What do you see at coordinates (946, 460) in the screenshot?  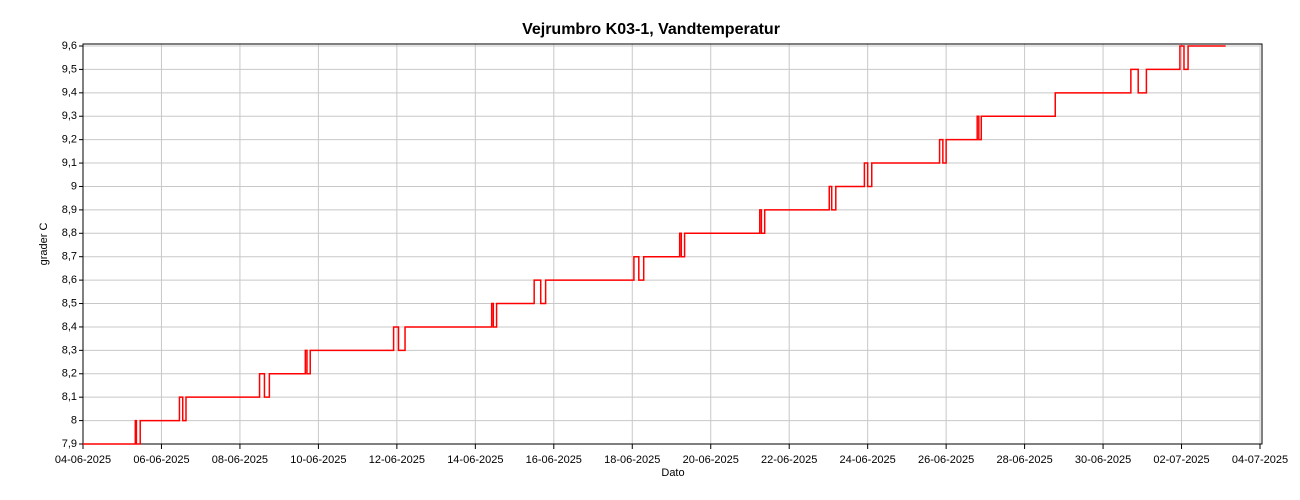 I see `x-tick-label: 26-06-2025` at bounding box center [946, 460].